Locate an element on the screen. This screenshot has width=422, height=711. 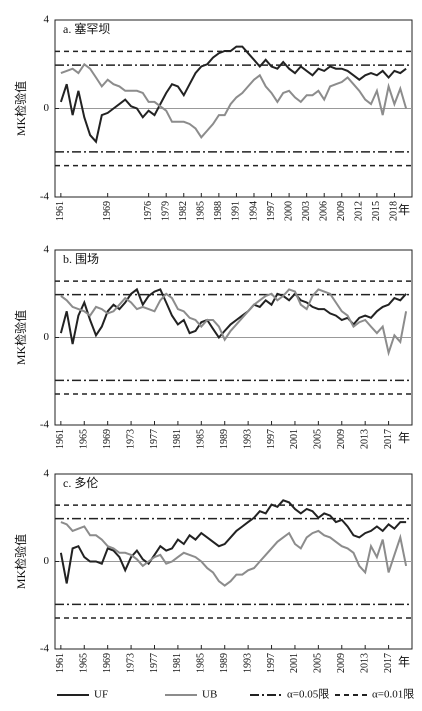
x-tick-label: 1976 is located at coordinates (148, 211).